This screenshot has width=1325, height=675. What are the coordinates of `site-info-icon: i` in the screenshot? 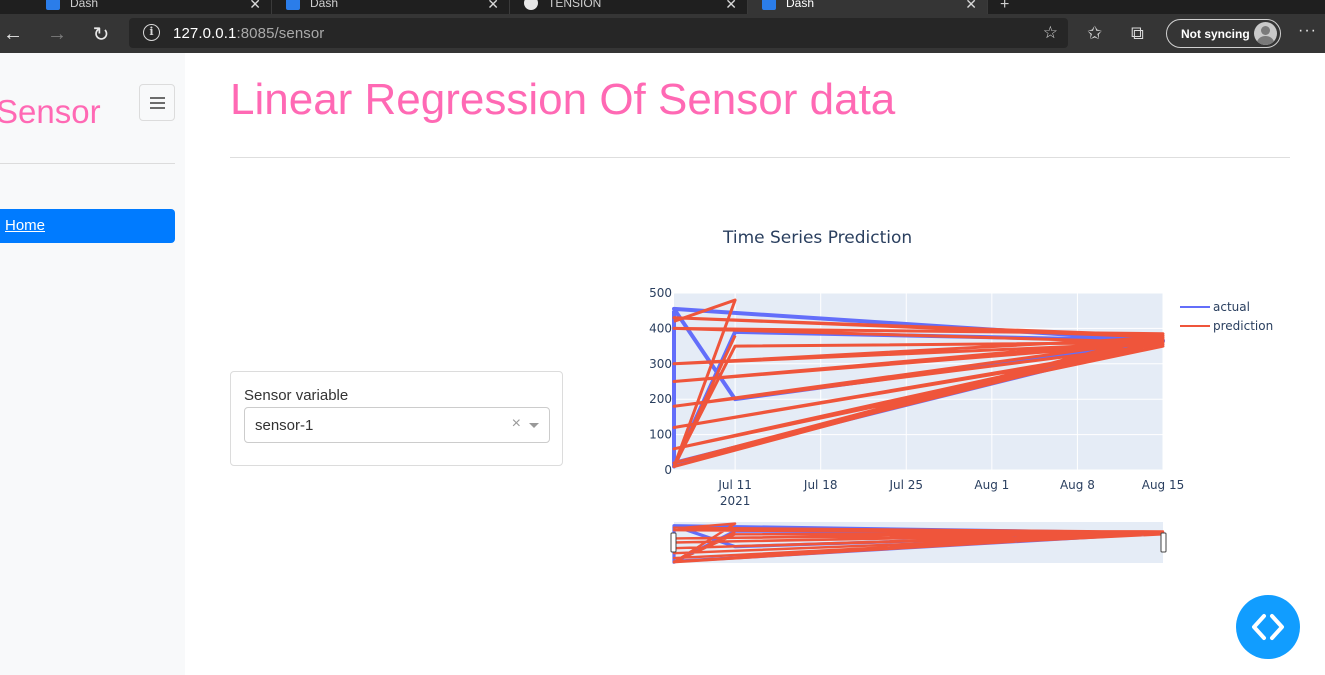 It's located at (151, 32).